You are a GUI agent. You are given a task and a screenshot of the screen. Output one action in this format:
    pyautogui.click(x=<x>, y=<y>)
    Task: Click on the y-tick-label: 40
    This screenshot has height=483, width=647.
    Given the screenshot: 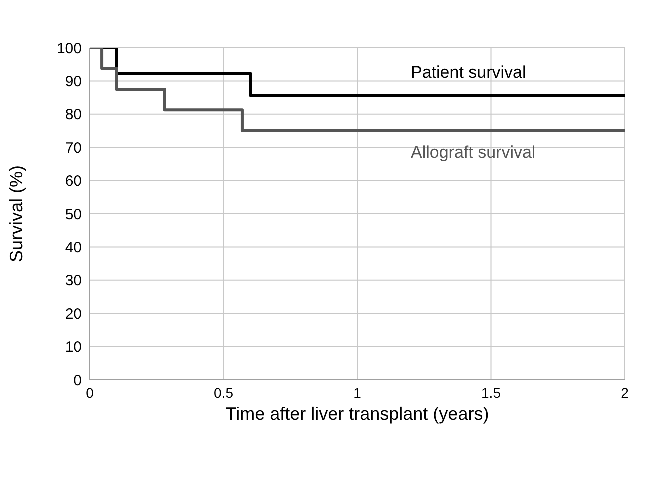 What is the action you would take?
    pyautogui.click(x=73, y=248)
    